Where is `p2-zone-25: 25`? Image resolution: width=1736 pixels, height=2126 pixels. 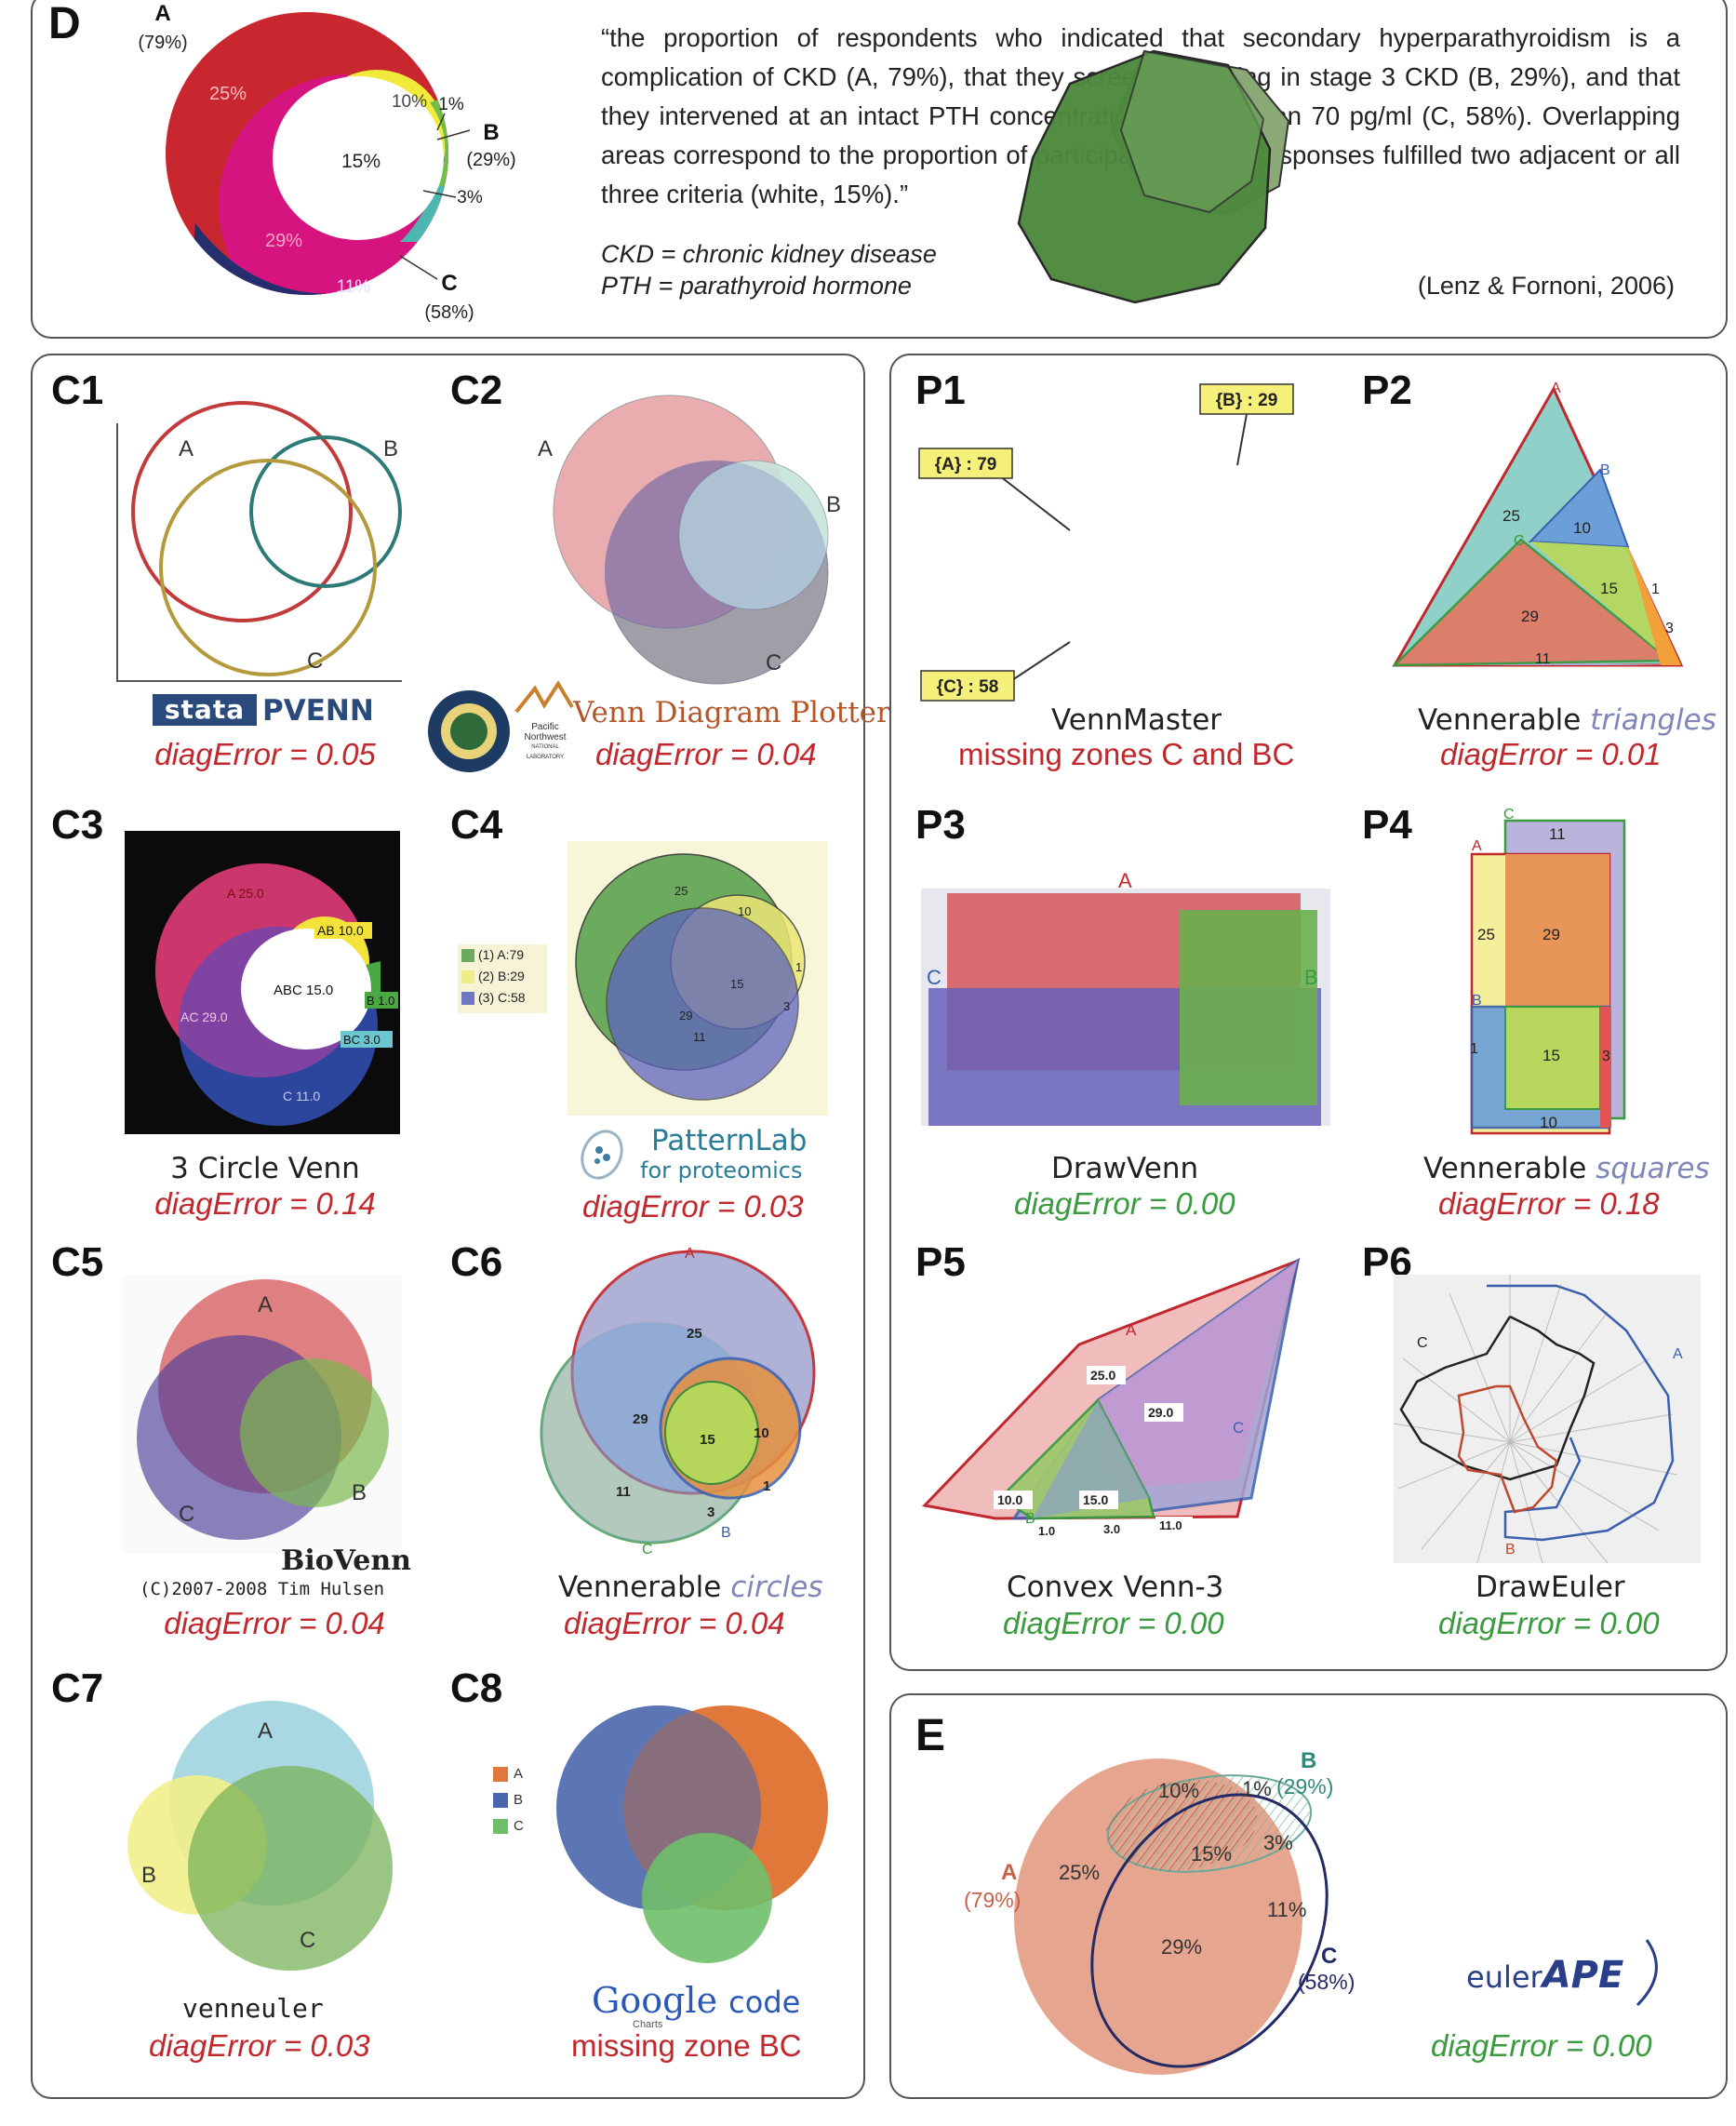 p2-zone-25: 25 is located at coordinates (1511, 516).